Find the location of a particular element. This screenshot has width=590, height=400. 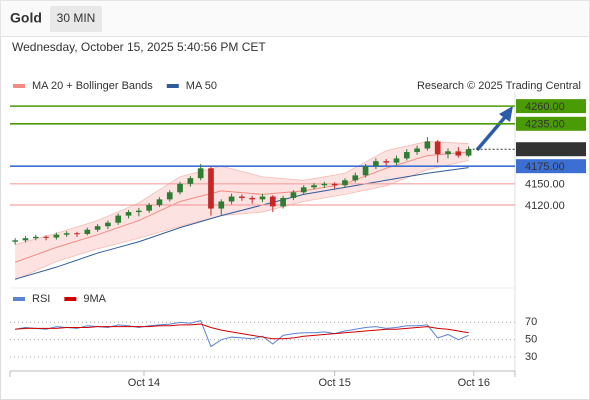

source: Research © 2025 Trading Central is located at coordinates (499, 86).